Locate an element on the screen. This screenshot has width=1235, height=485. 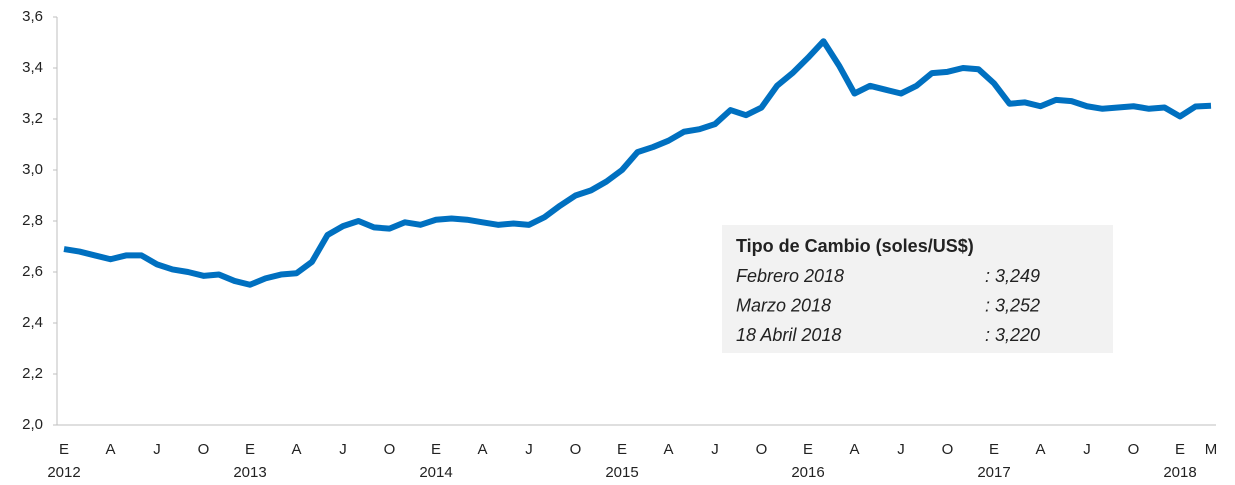
y-tick-label: 2,6 is located at coordinates (32, 271).